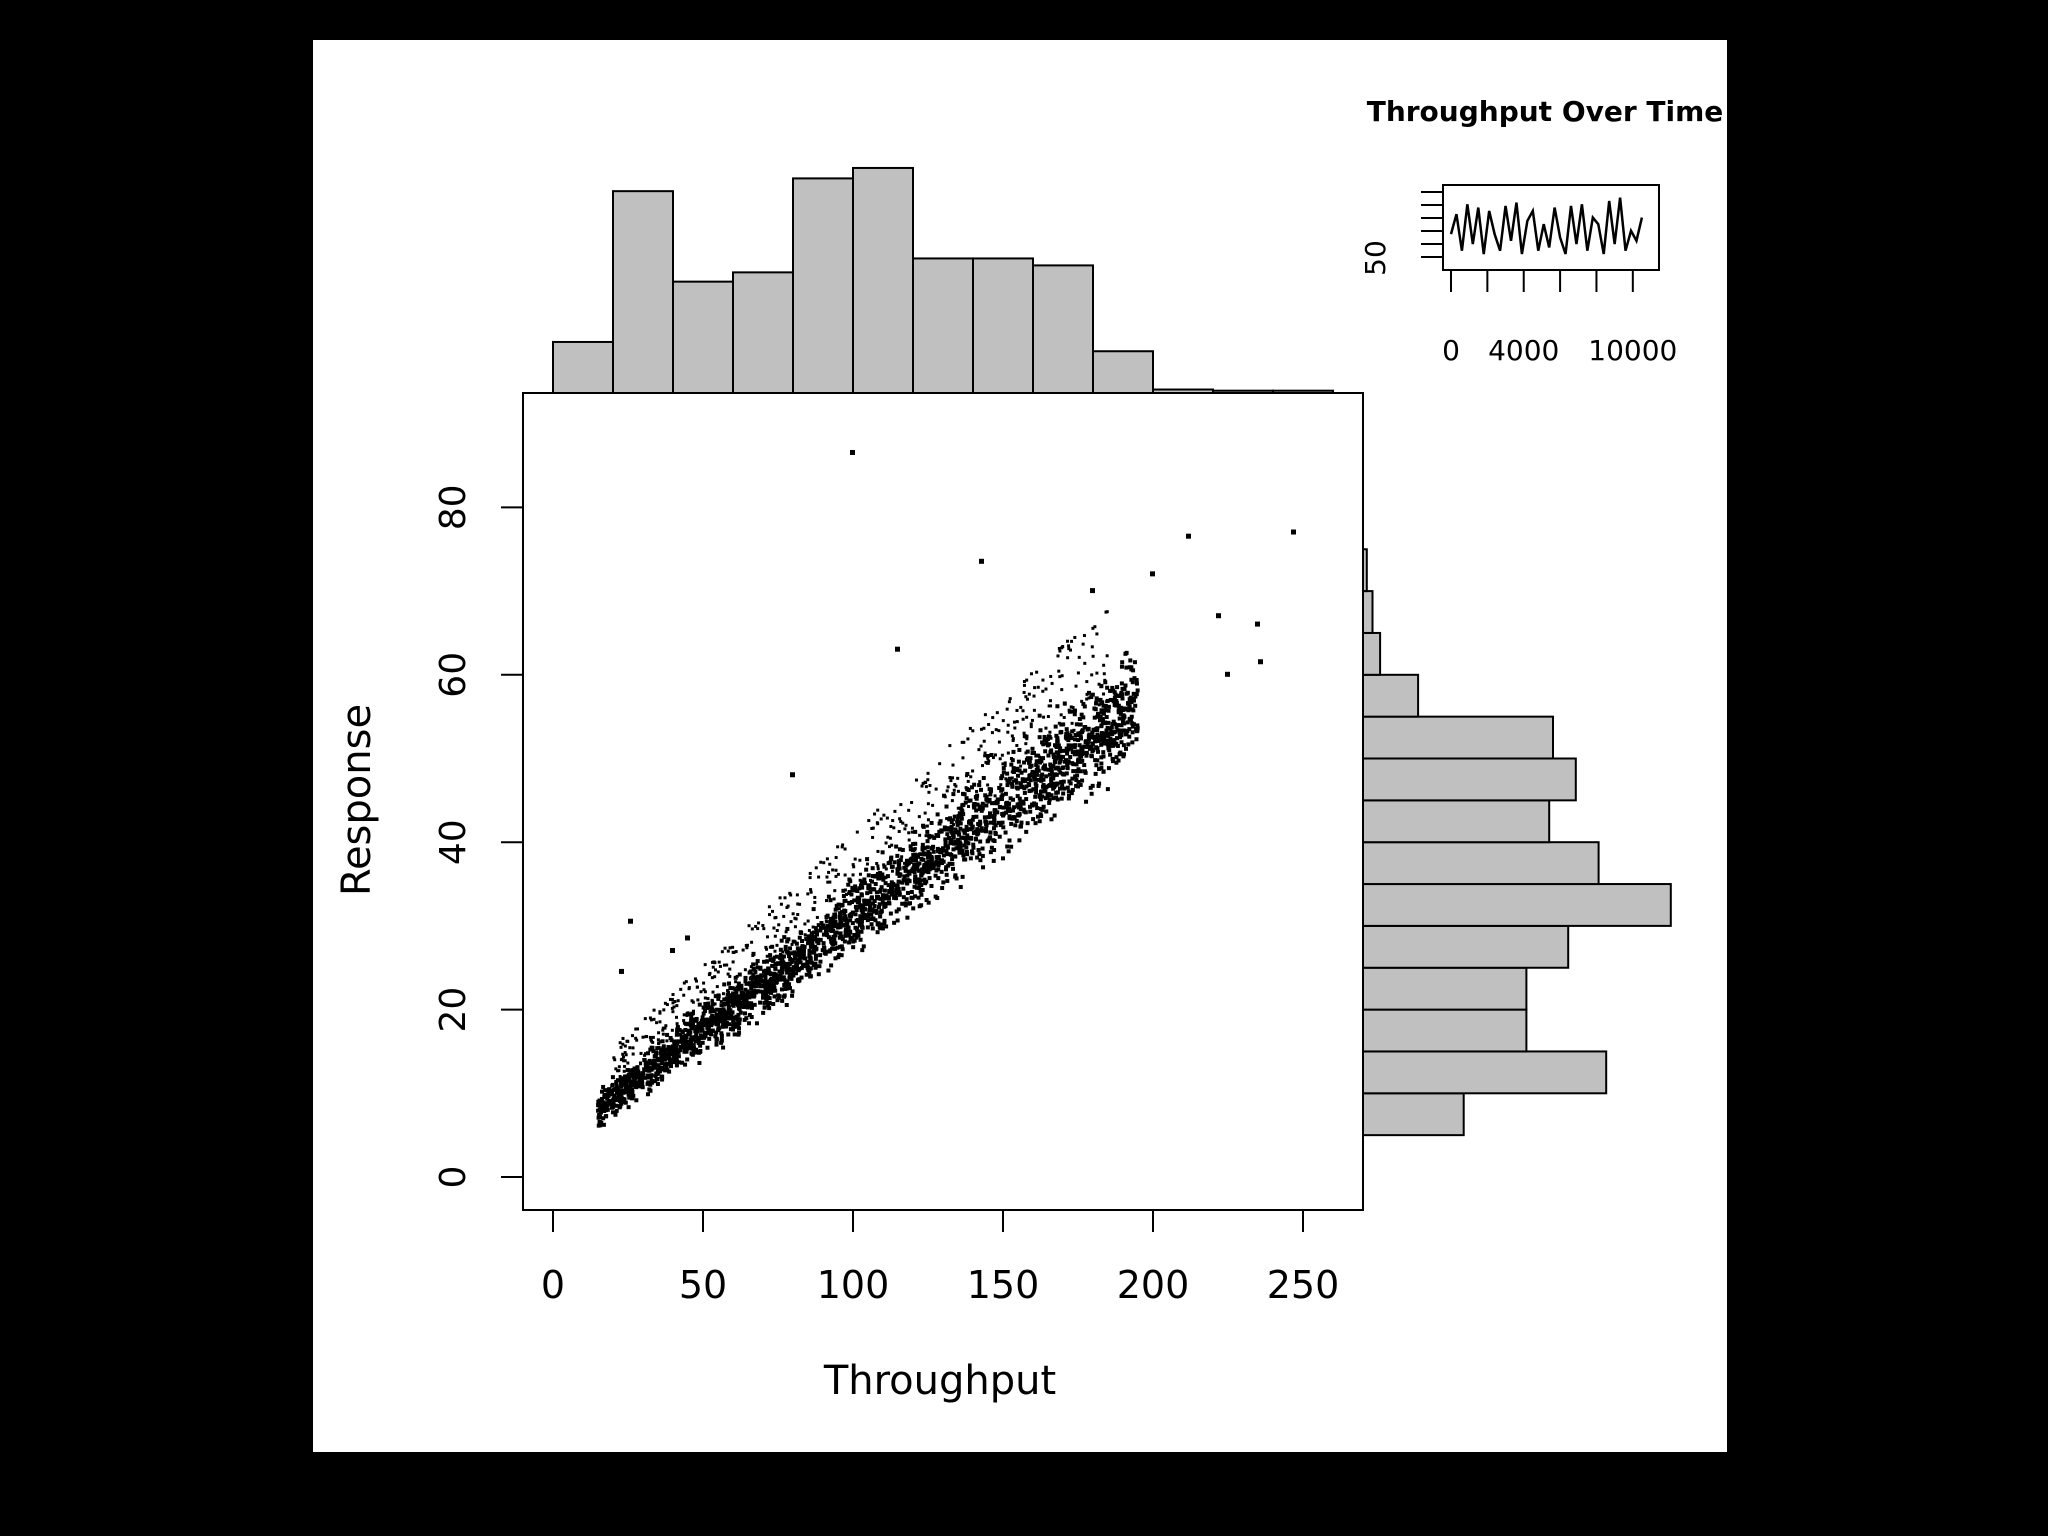 This screenshot has width=2048, height=1536. Describe the element at coordinates (940, 1258) in the screenshot. I see `x-axis: 0 50 100 150 200 250` at that location.